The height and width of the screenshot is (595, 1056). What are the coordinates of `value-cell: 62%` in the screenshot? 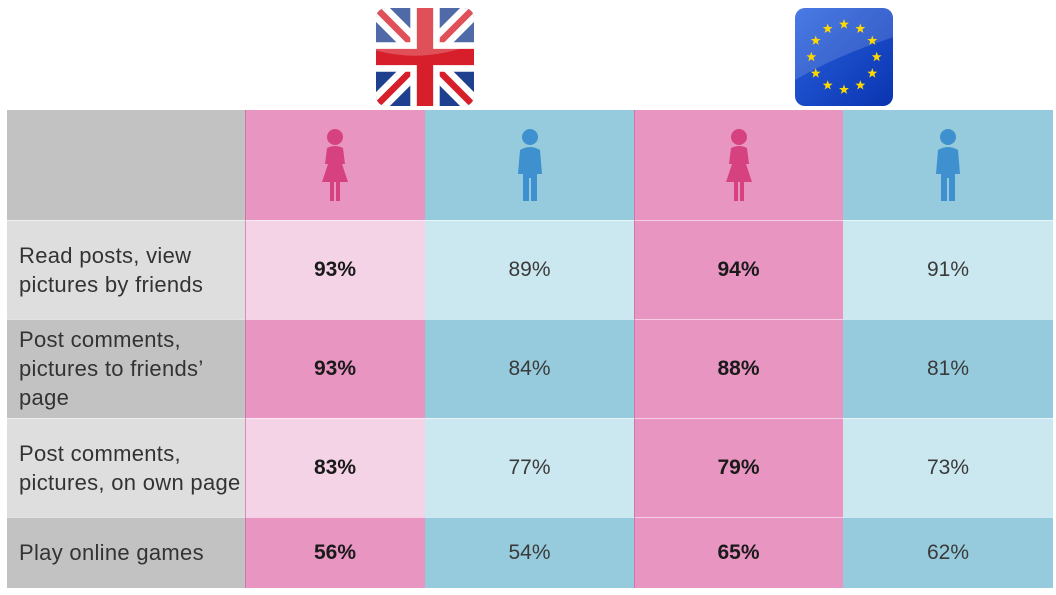 It's located at (948, 552).